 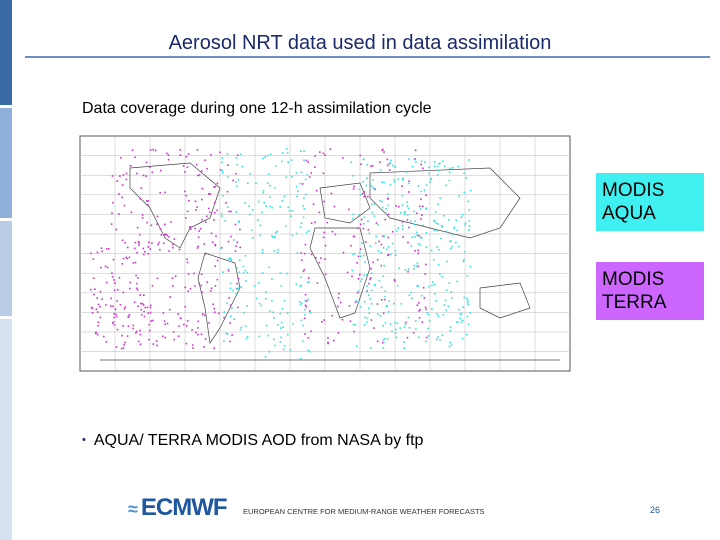 What do you see at coordinates (258, 440) in the screenshot?
I see `bullet-text: AQUA/ TERRA MODIS AOD from NASA by ftp` at bounding box center [258, 440].